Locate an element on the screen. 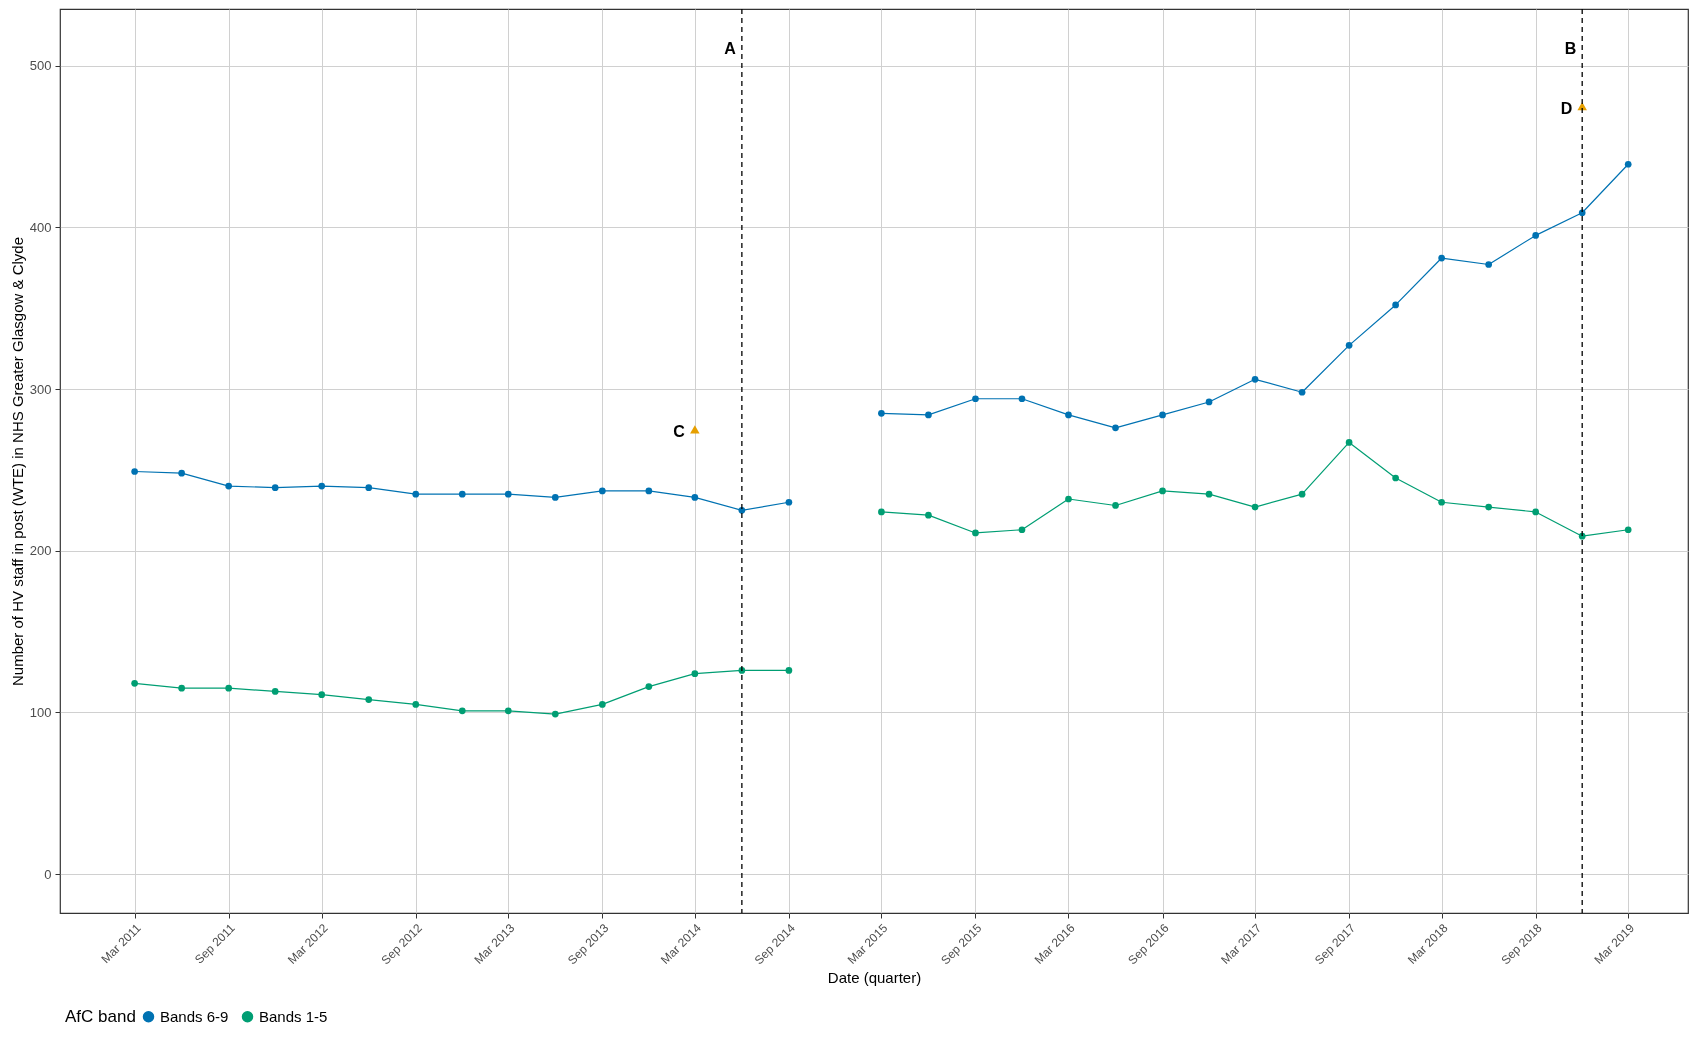 This screenshot has width=1693, height=1048. y-tick-label: 300 is located at coordinates (40, 389).